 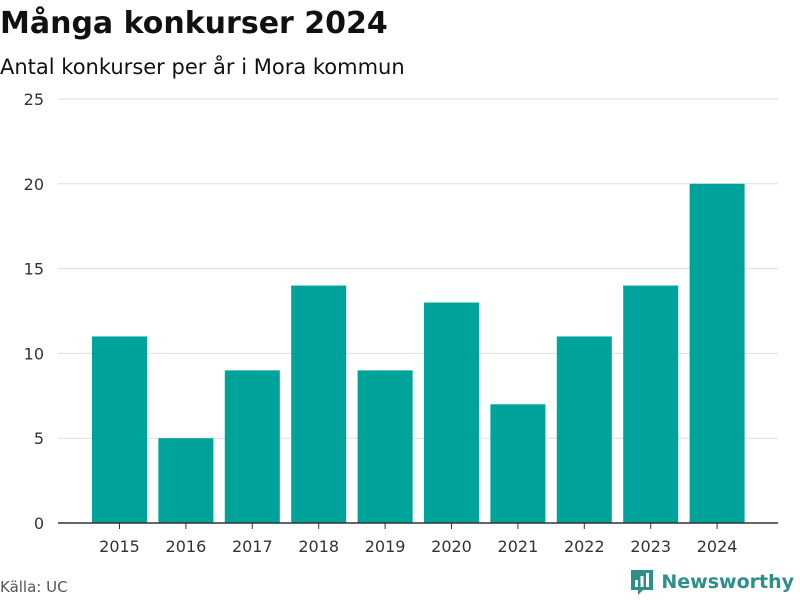 I want to click on y-tick-label: 20, so click(x=34, y=184).